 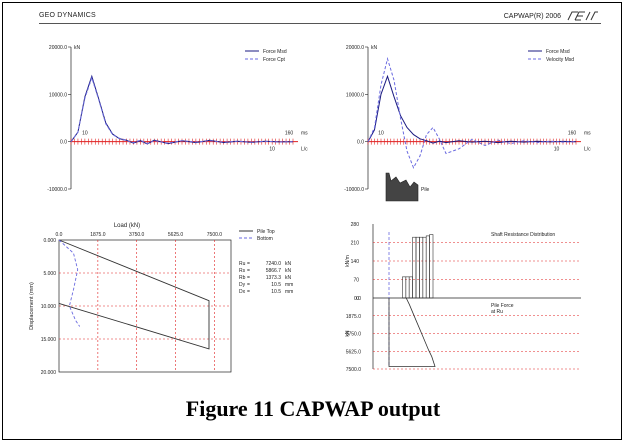 I want to click on force-match-legend-label: Force Cpt, so click(x=274, y=60).